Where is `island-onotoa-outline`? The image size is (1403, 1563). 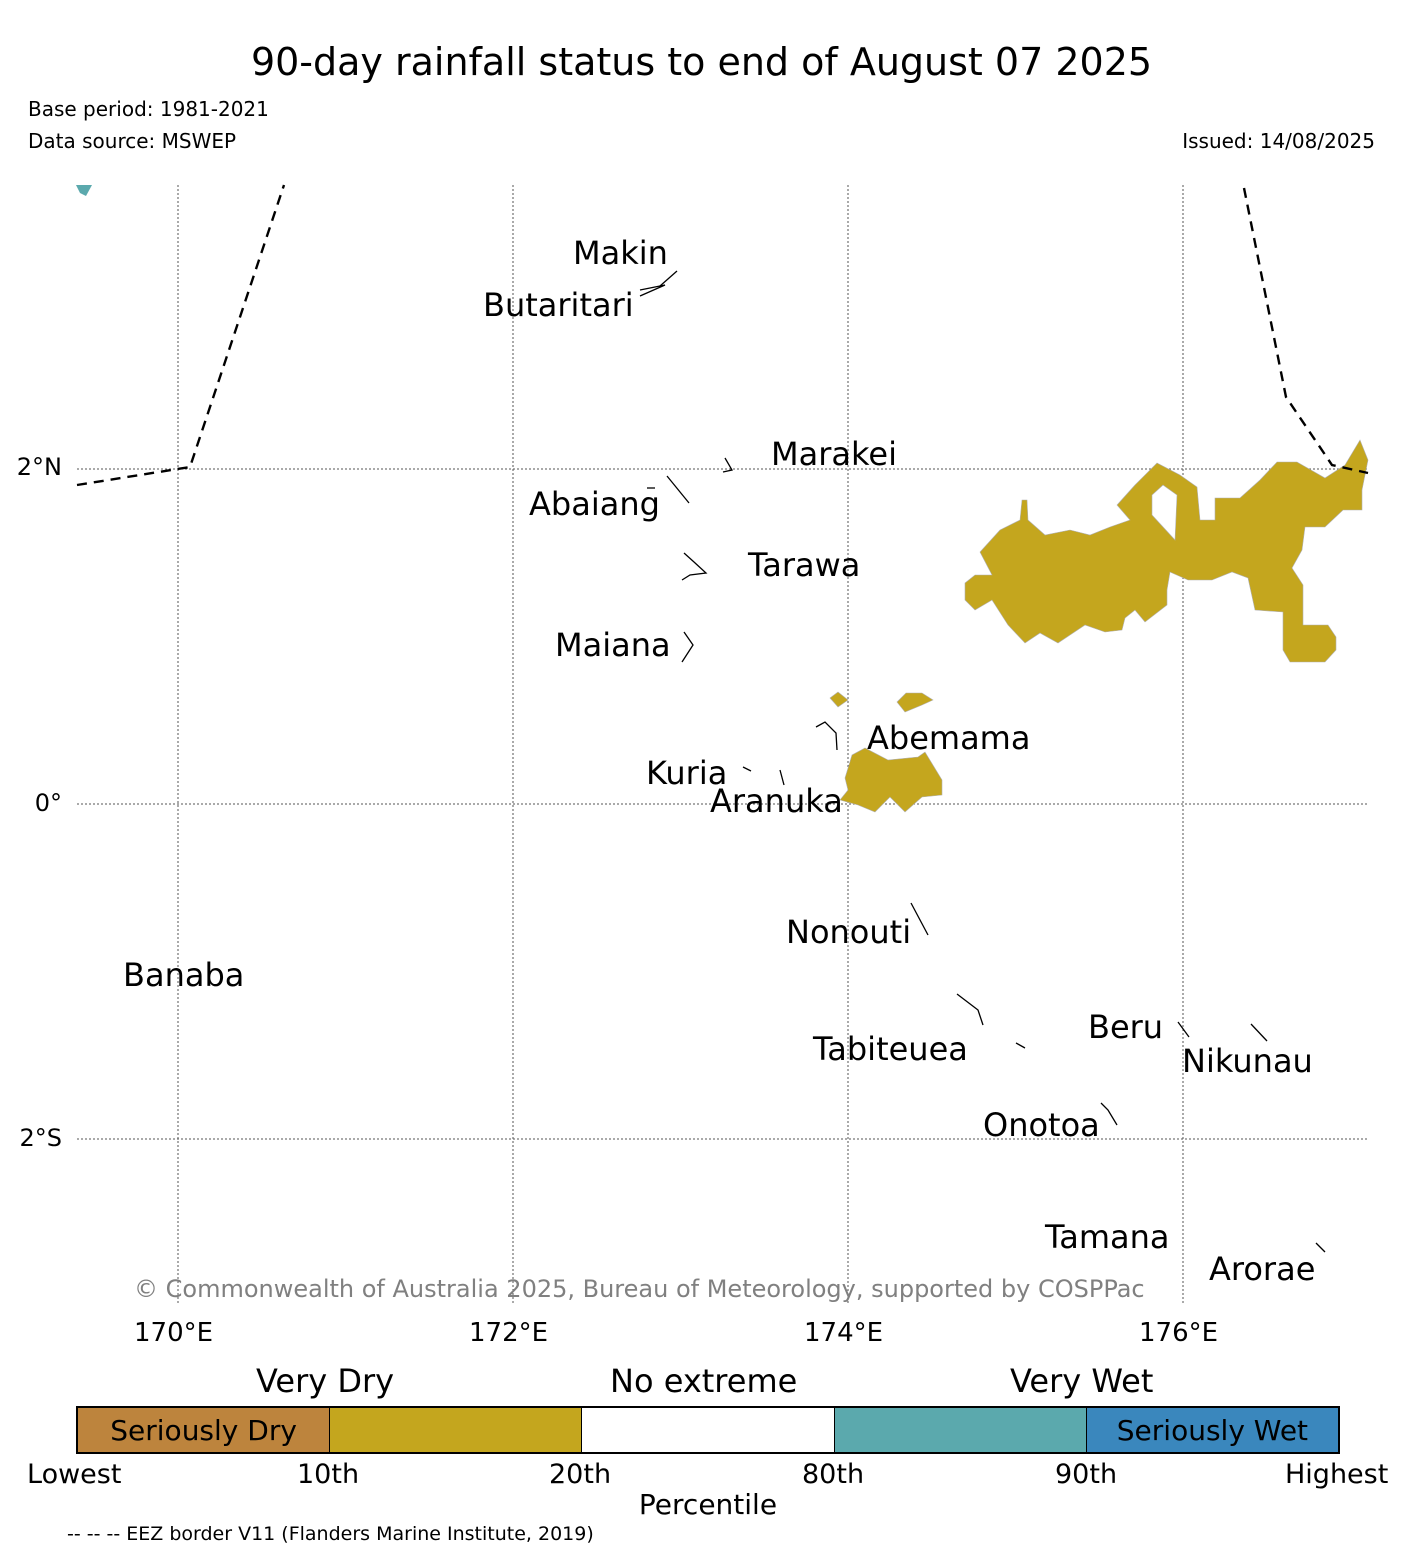
island-onotoa-outline is located at coordinates (1109, 1114).